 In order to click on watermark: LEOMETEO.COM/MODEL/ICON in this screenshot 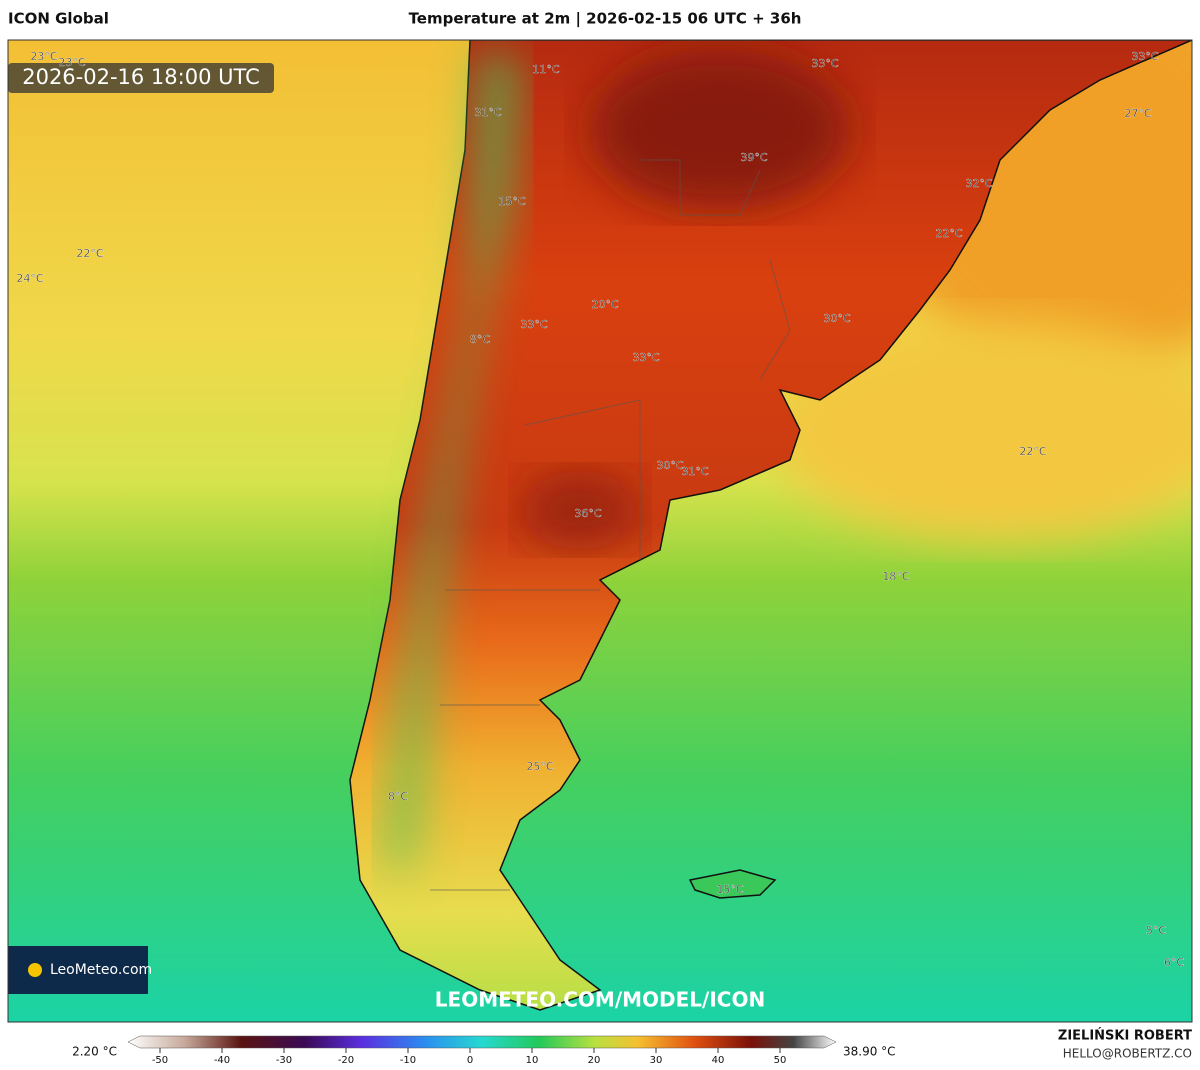, I will do `click(600, 1000)`.